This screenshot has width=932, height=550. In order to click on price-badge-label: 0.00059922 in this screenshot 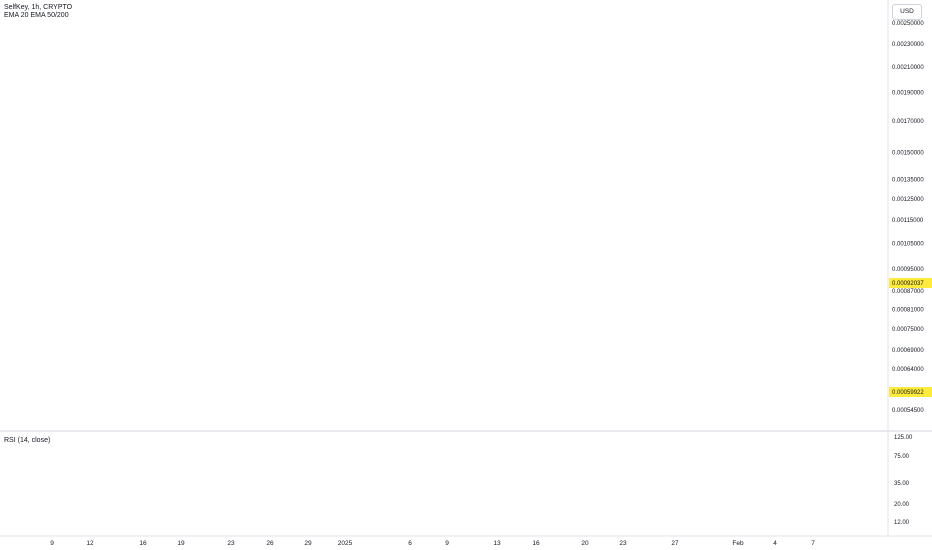, I will do `click(908, 393)`.